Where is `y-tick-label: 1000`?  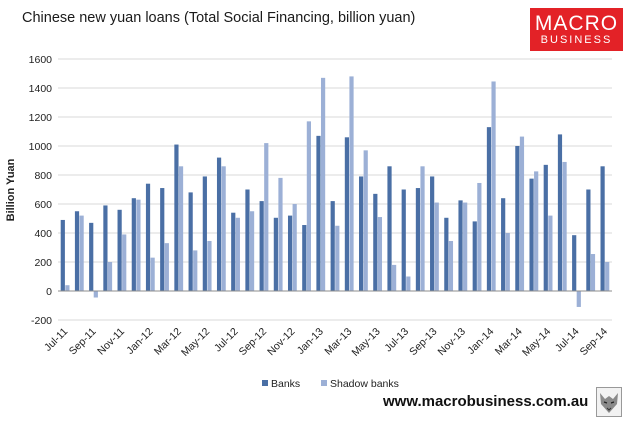
y-tick-label: 1000 is located at coordinates (41, 147).